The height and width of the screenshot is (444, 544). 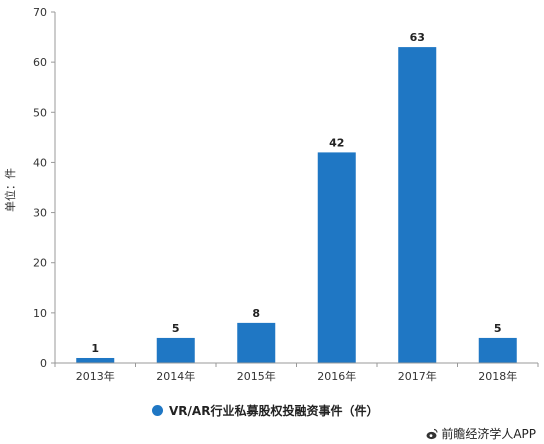 I want to click on legend: VR/AR行业私募股权投融资事件（件）, so click(x=265, y=410).